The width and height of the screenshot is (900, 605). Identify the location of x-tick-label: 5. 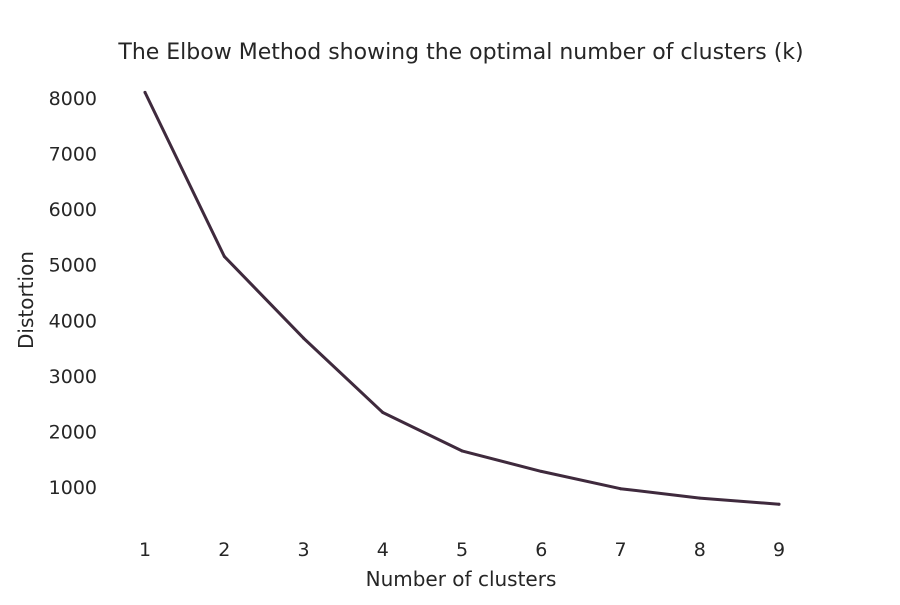
(462, 550).